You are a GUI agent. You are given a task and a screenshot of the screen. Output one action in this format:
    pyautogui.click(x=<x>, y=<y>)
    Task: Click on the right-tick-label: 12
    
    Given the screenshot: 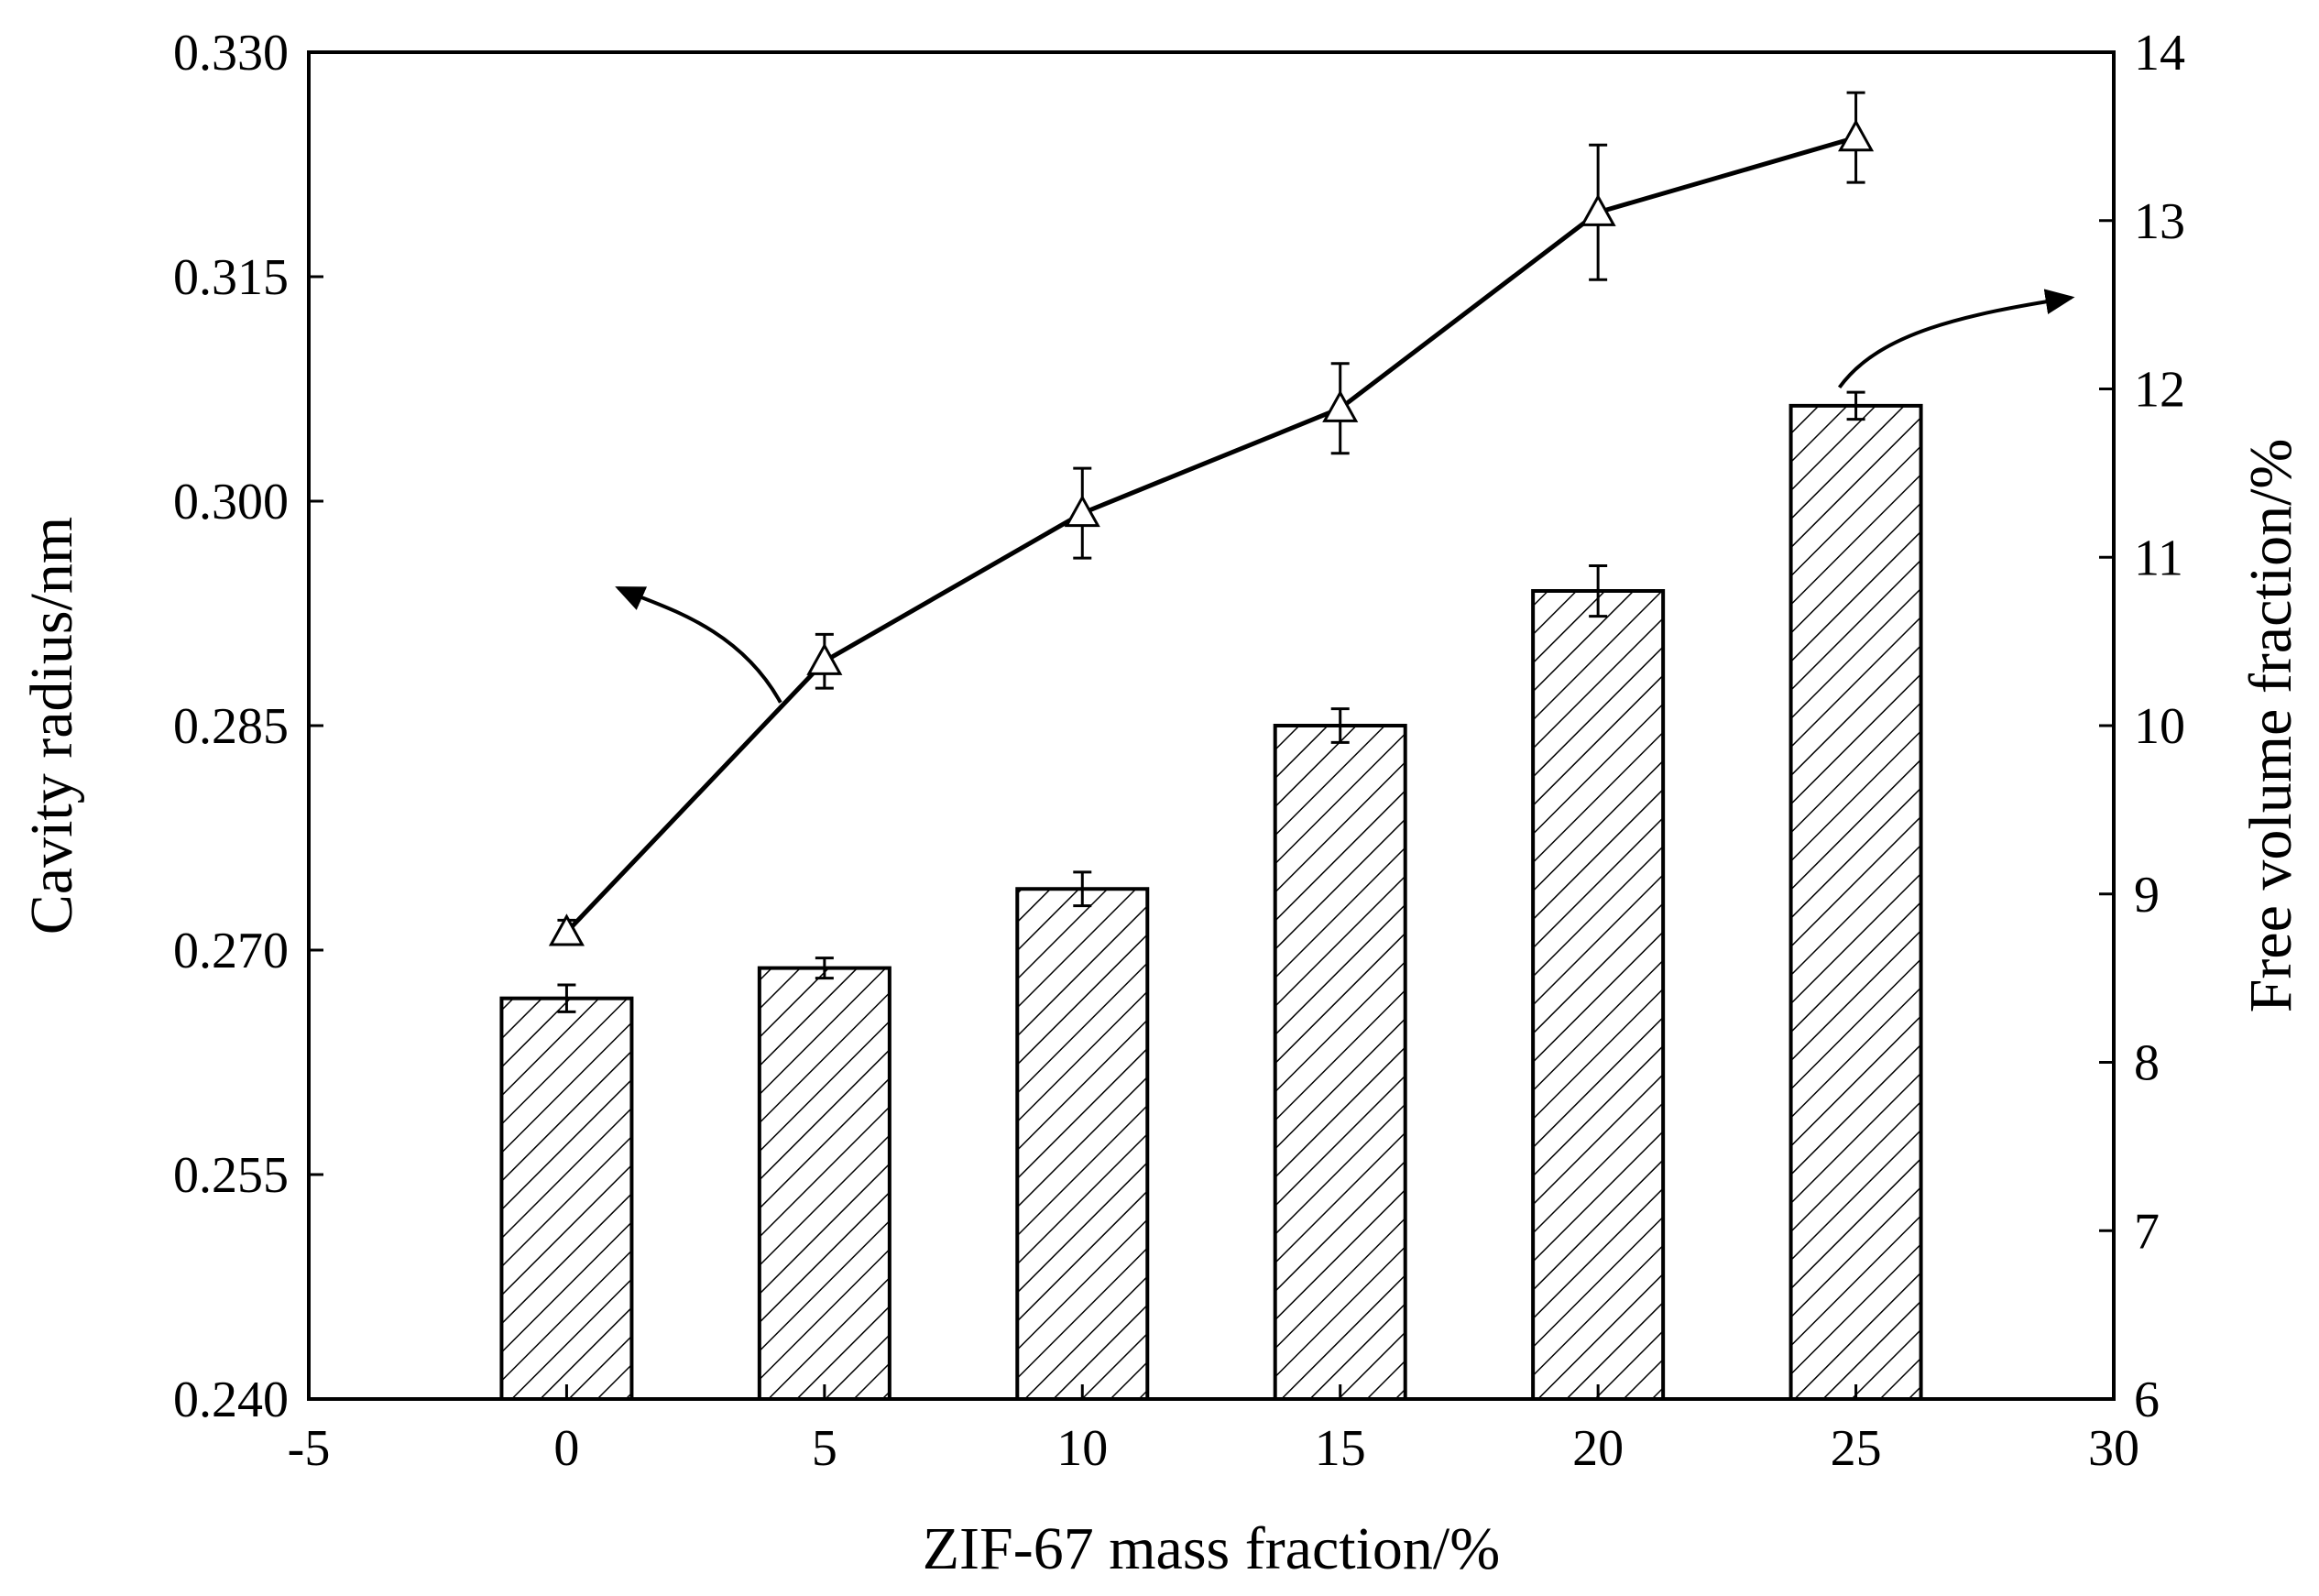 What is the action you would take?
    pyautogui.click(x=2159, y=390)
    